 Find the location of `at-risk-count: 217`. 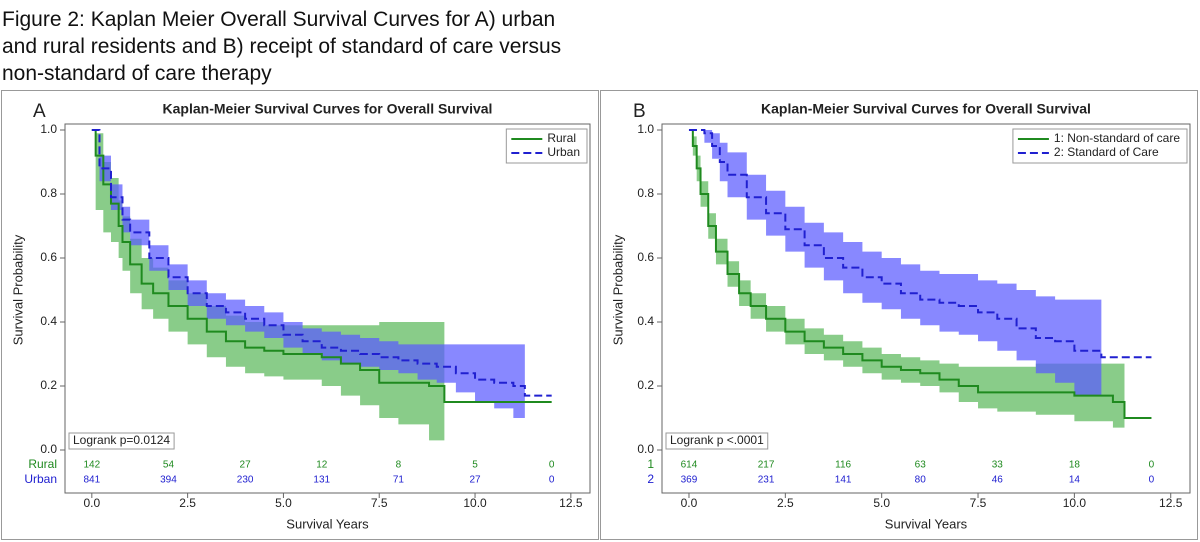

at-risk-count: 217 is located at coordinates (766, 465).